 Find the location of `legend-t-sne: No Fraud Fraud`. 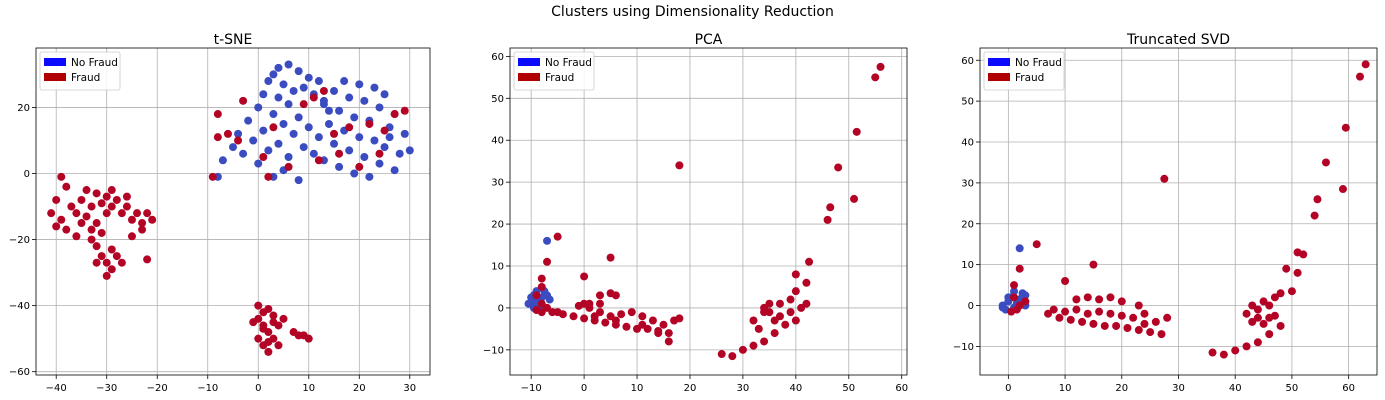

legend-t-sne: No Fraud Fraud is located at coordinates (80, 71).